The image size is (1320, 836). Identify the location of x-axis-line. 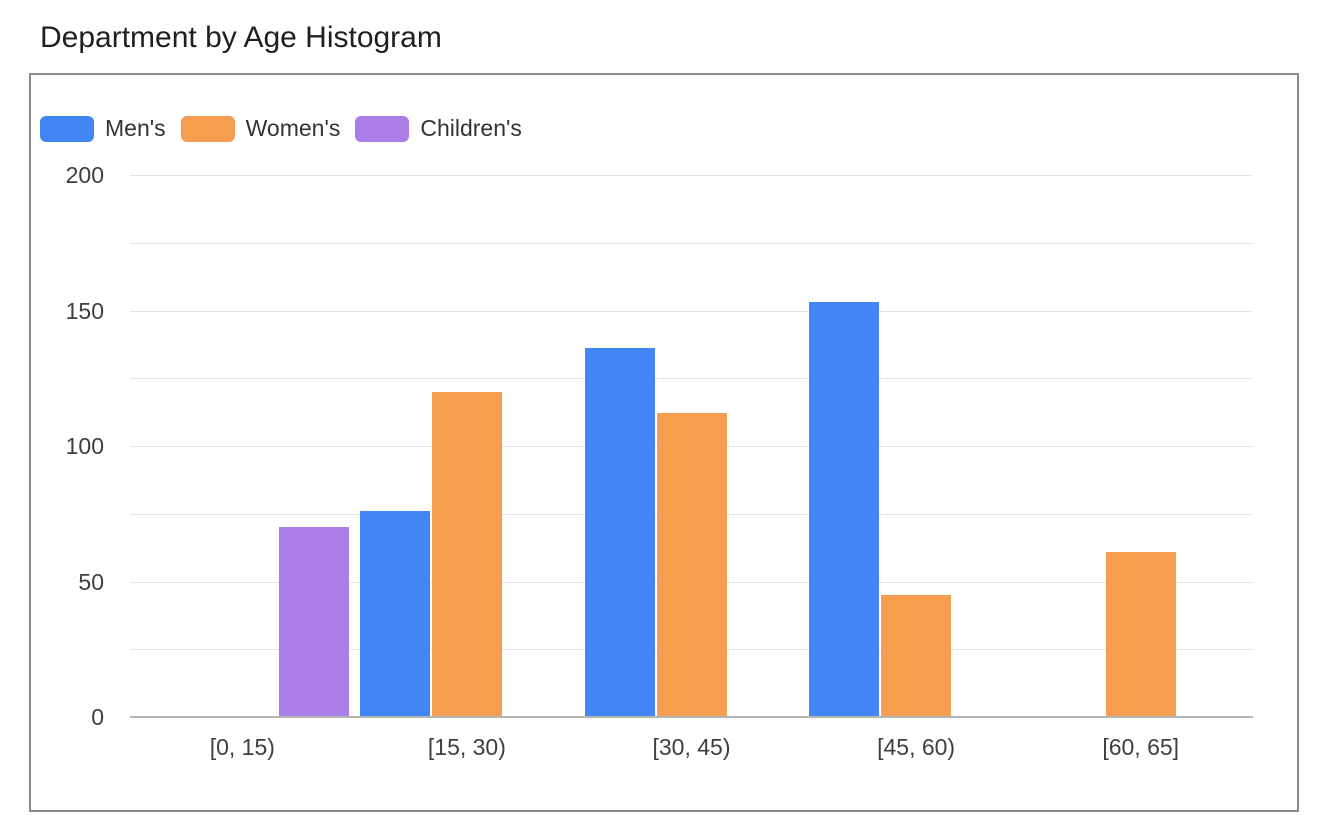
(691, 717).